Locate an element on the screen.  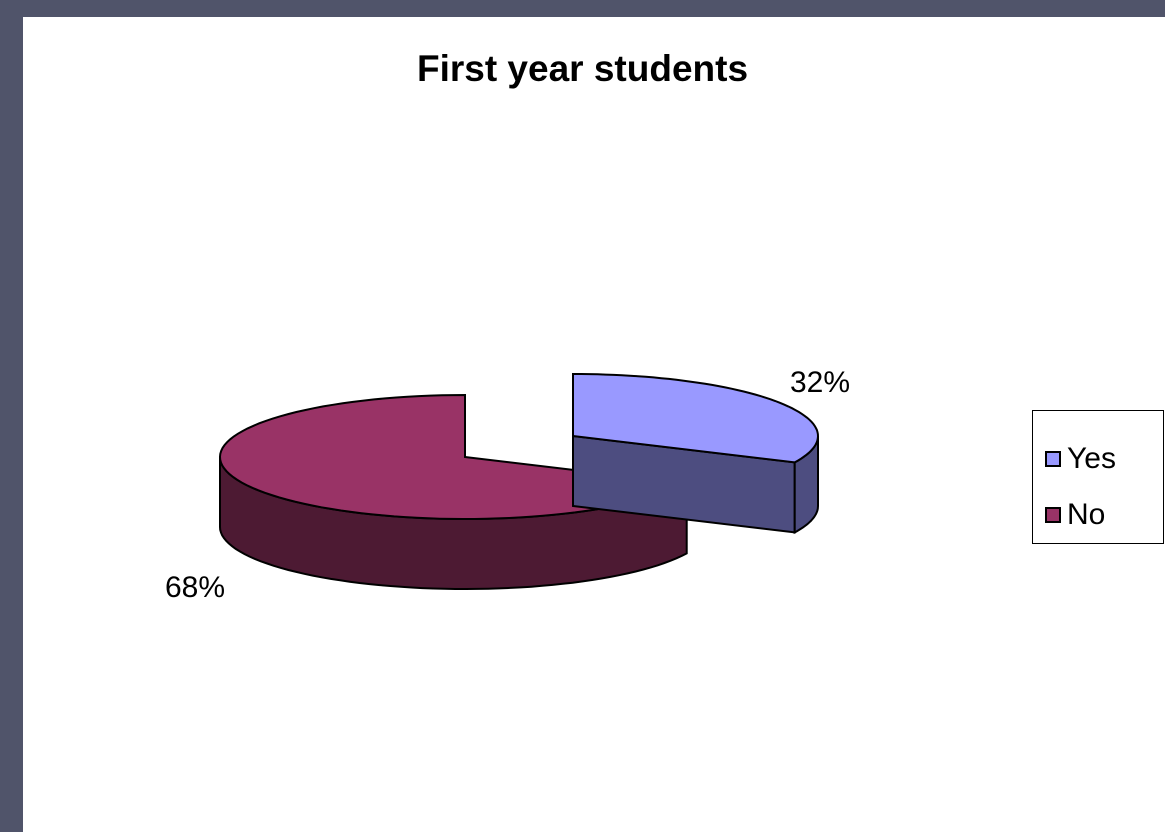
legend-item-yes: Yes is located at coordinates (1080, 459).